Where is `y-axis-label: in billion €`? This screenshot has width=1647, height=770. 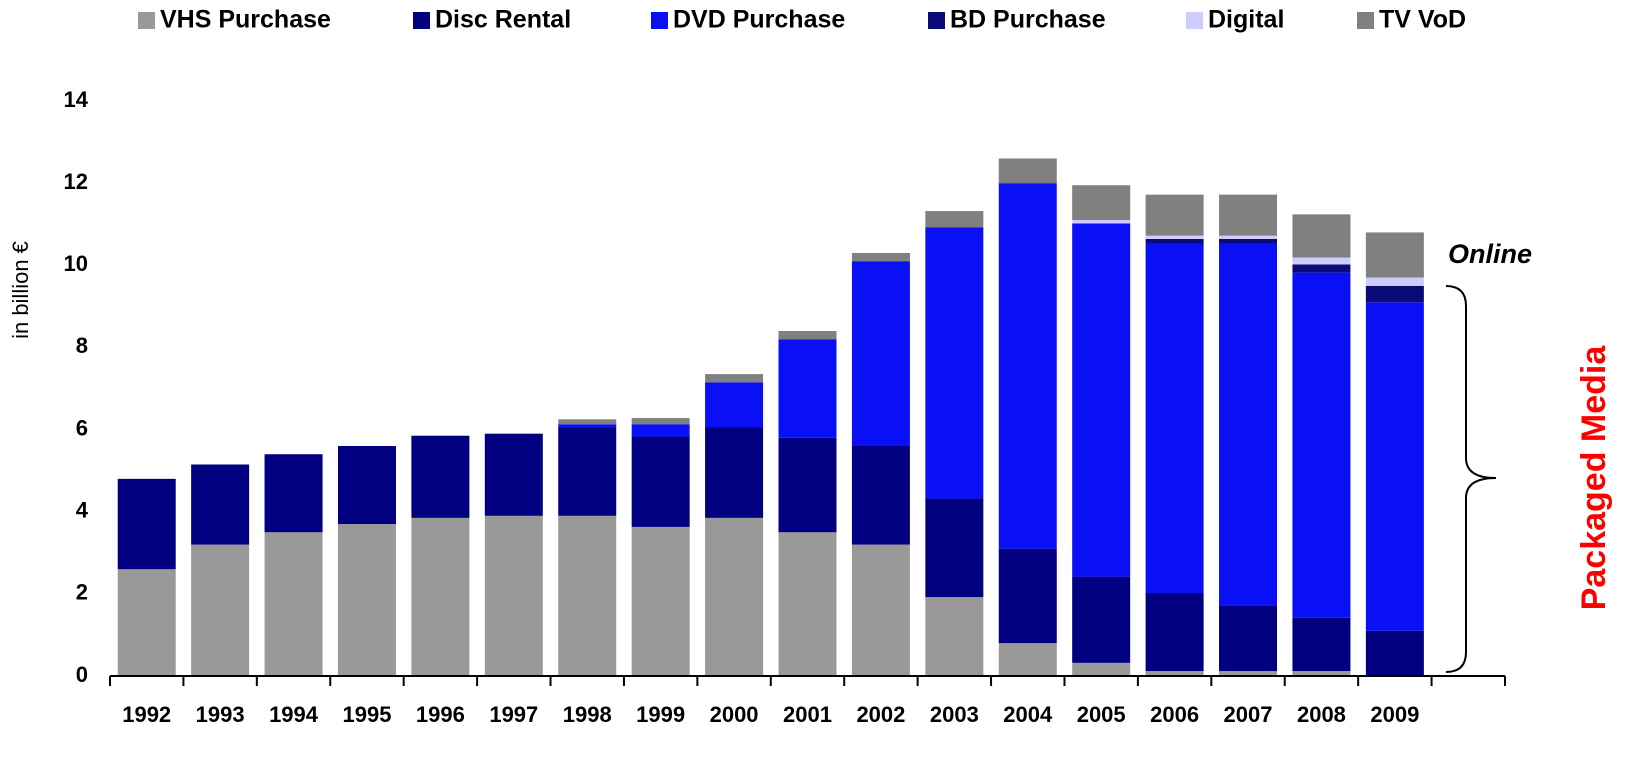
y-axis-label: in billion € is located at coordinates (20, 290).